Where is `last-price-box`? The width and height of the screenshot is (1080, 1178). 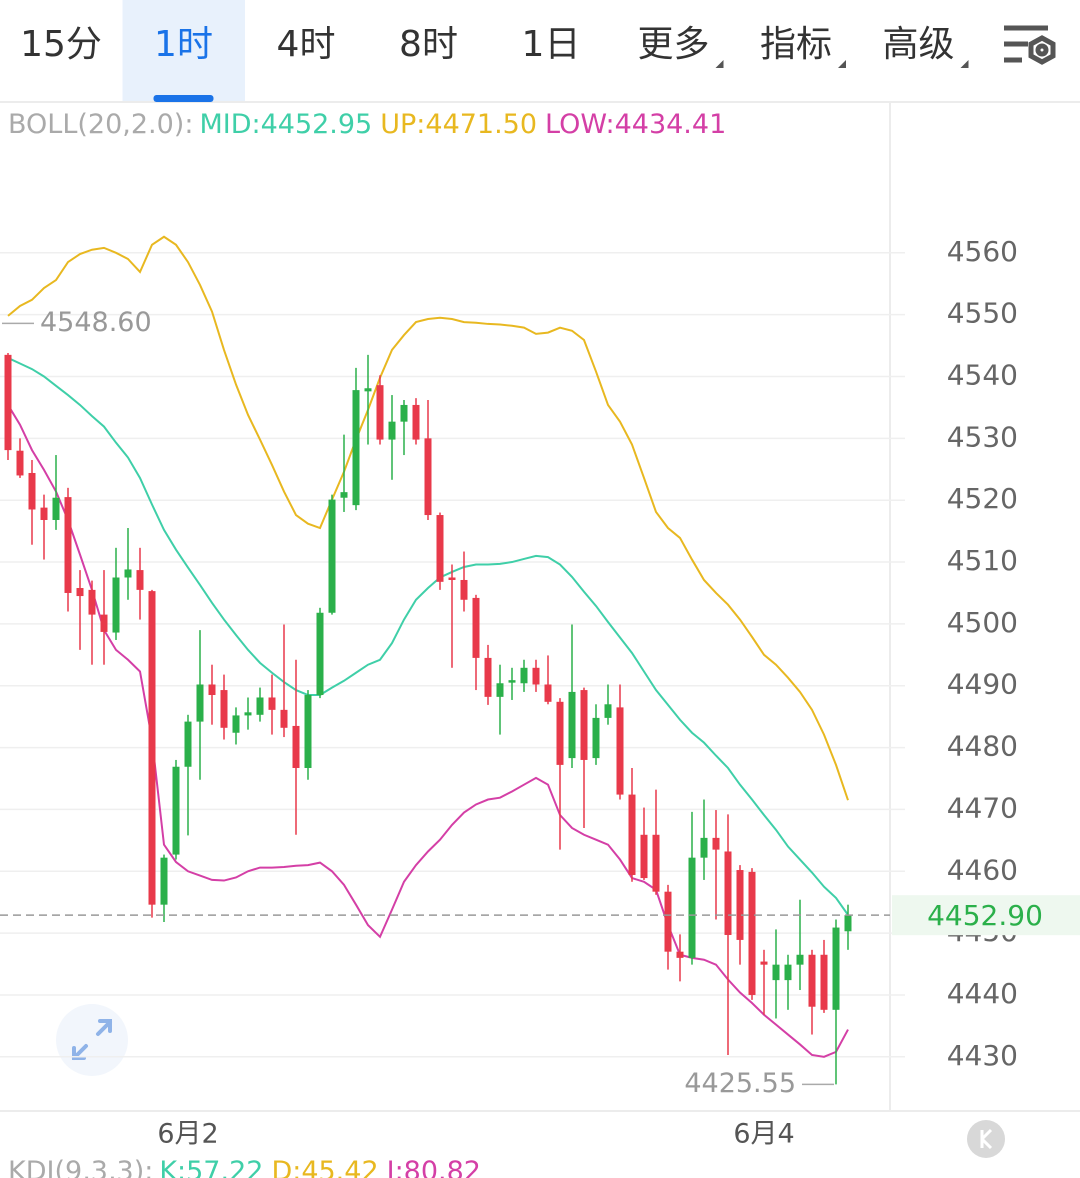 last-price-box is located at coordinates (986, 915).